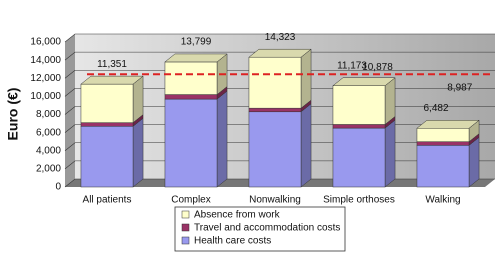 This screenshot has width=500, height=253. What do you see at coordinates (237, 215) in the screenshot?
I see `legend-label: Absence from work` at bounding box center [237, 215].